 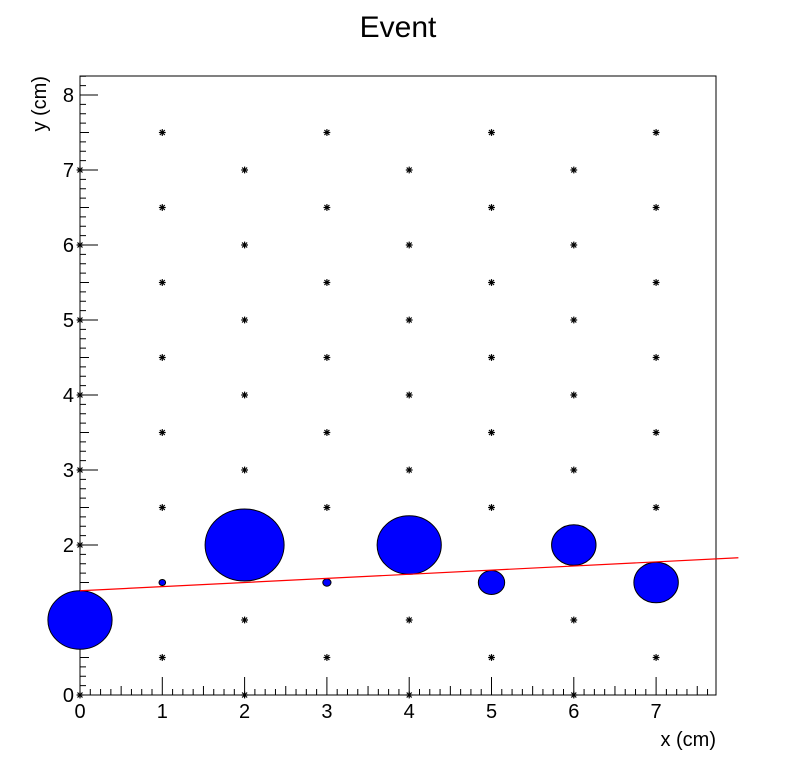 I want to click on fit-line, so click(x=409, y=574).